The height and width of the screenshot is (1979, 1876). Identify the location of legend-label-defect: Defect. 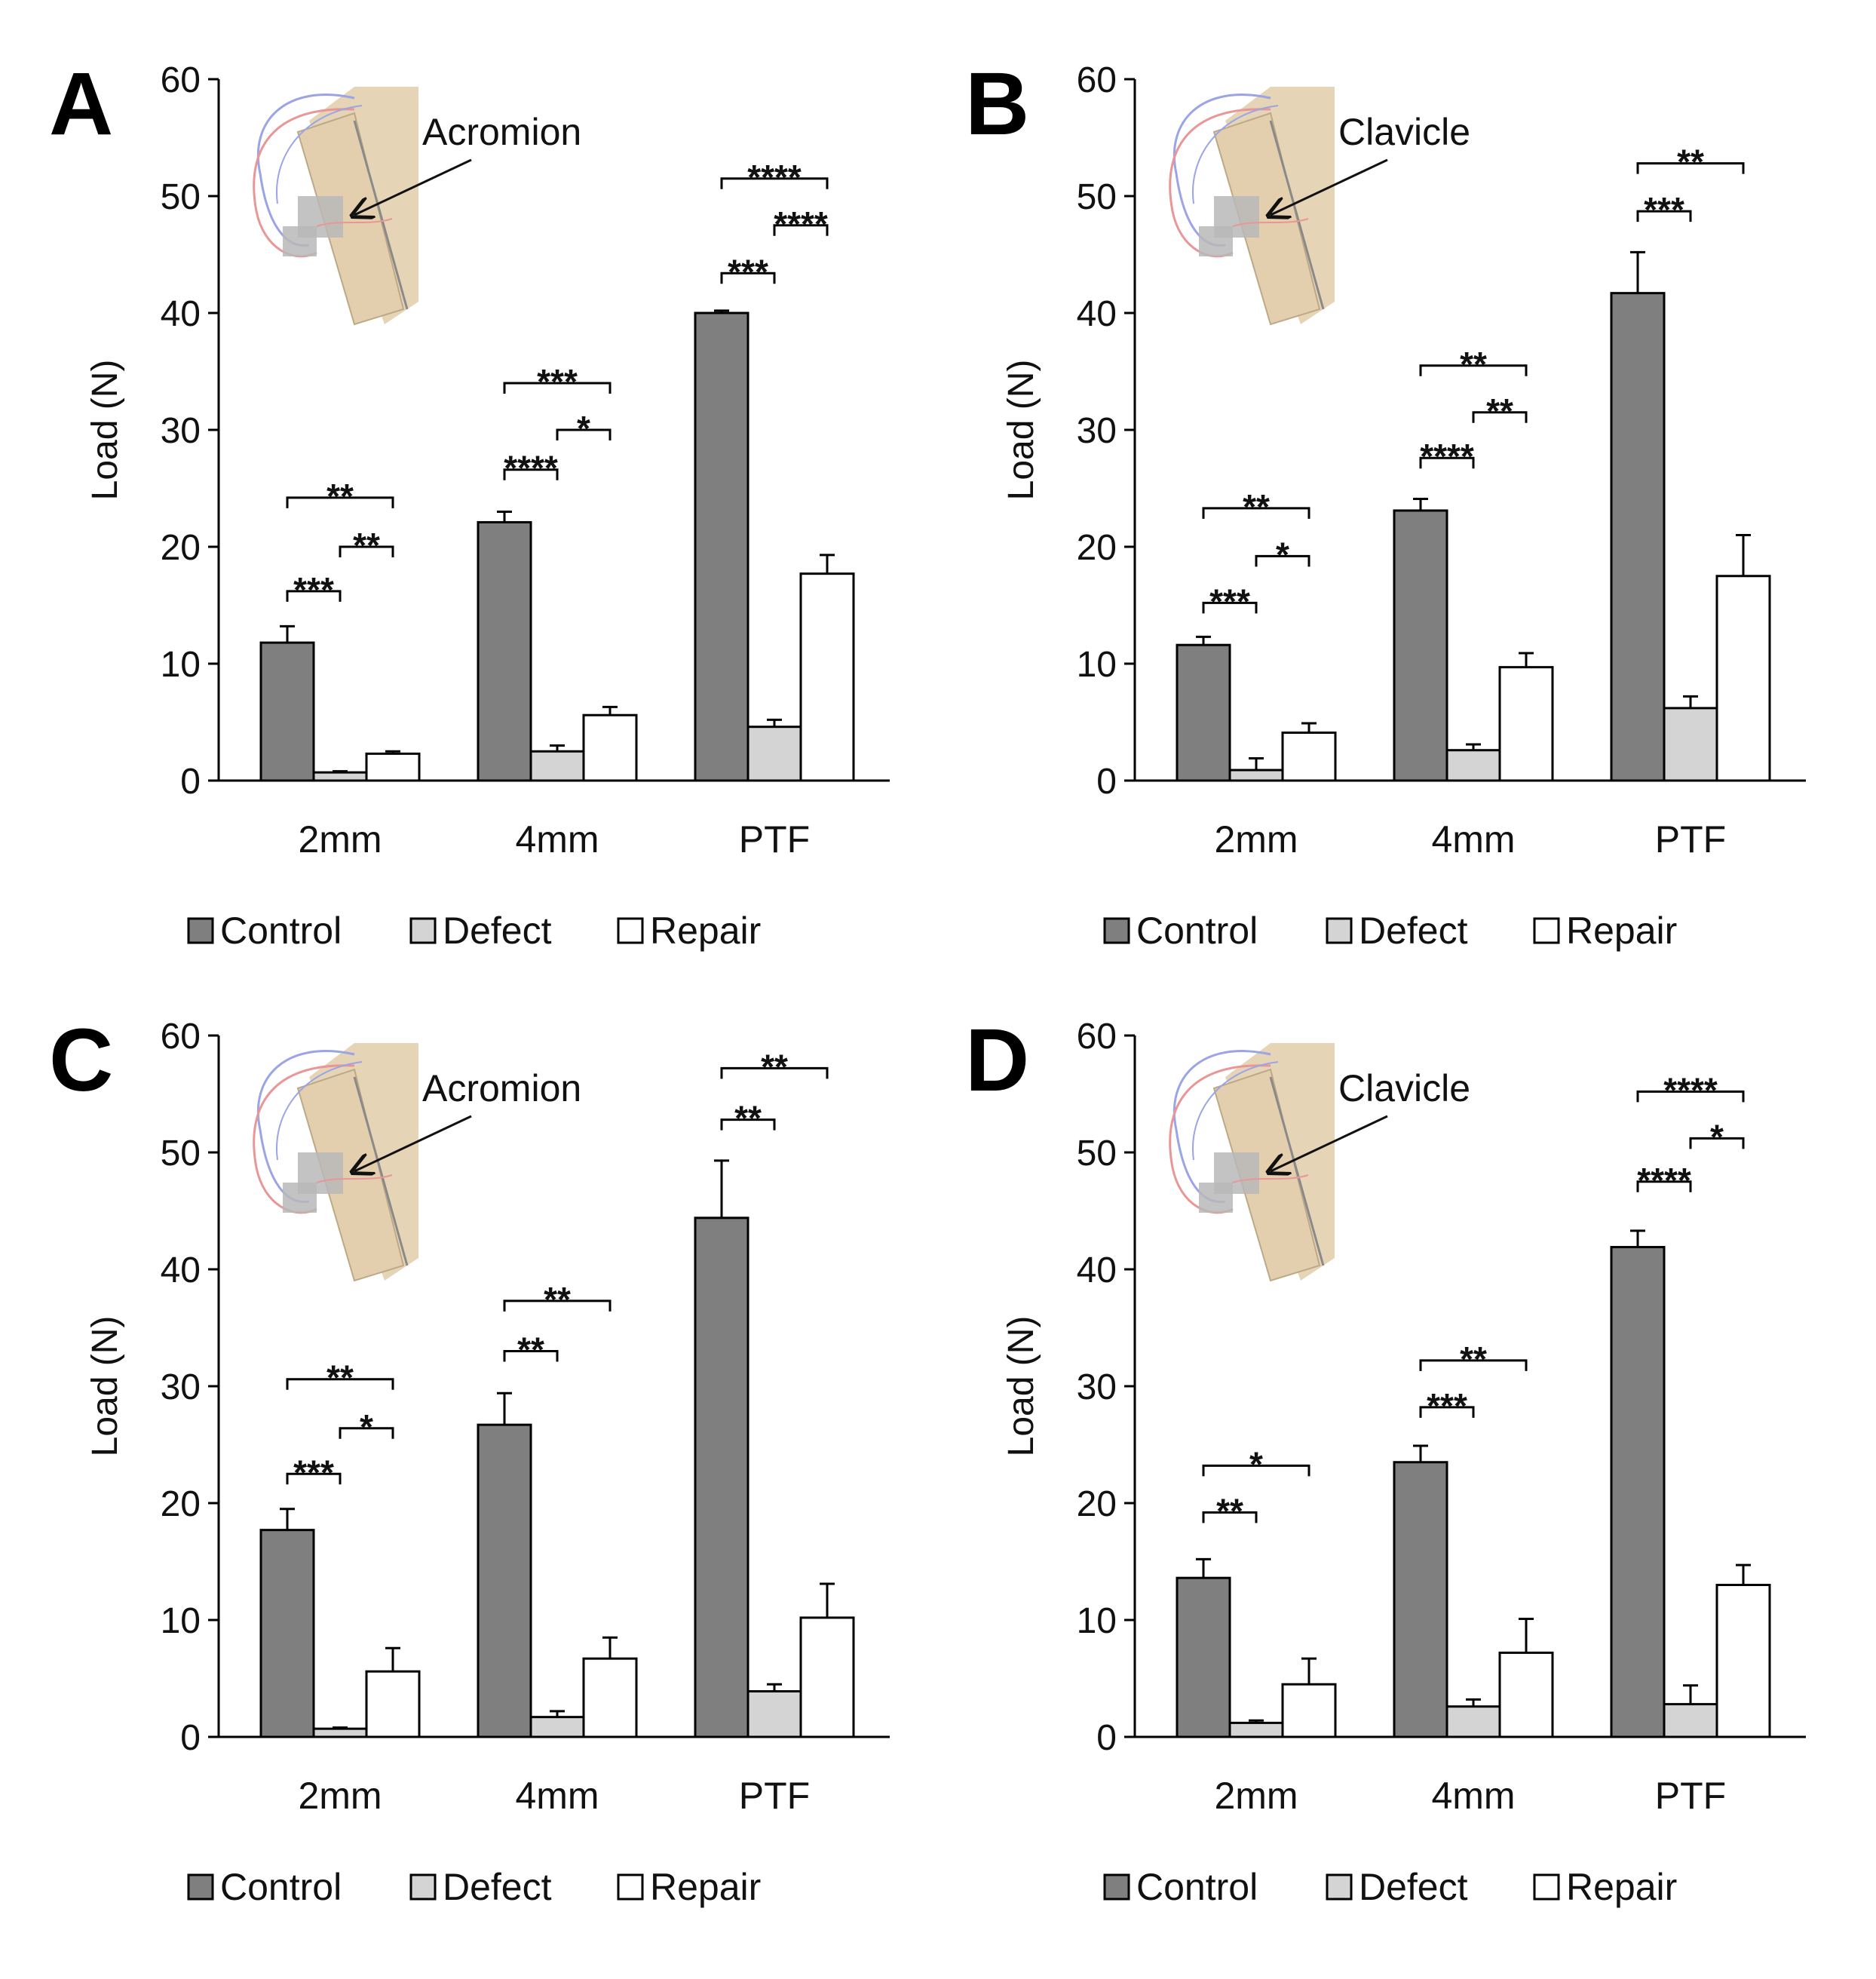
(497, 931).